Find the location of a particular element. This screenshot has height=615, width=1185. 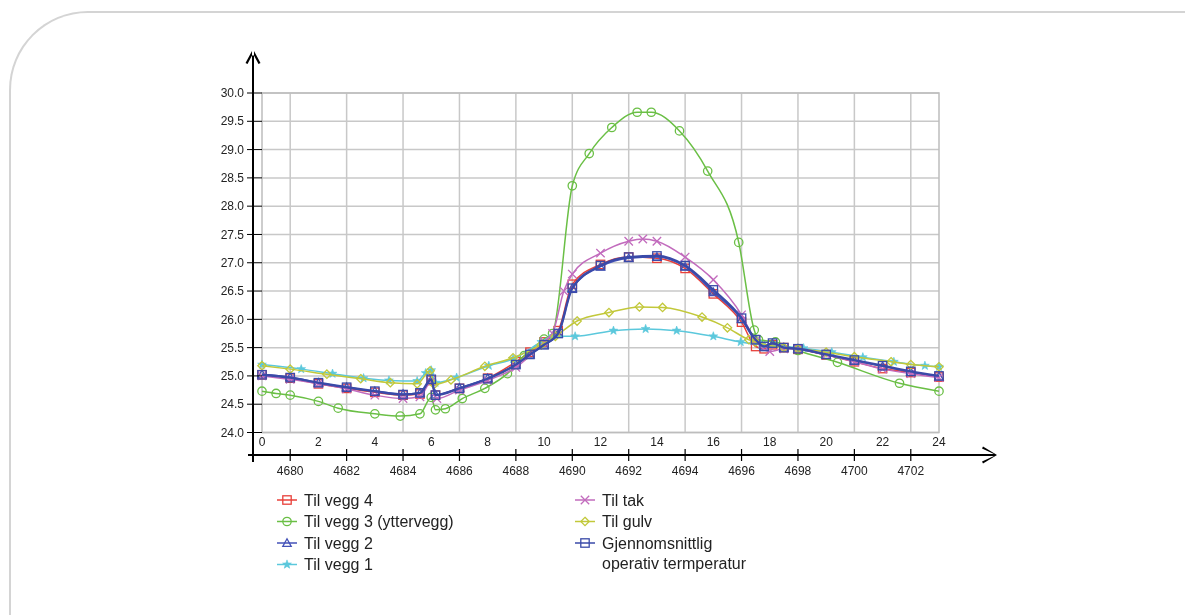

legend-label: Til tak is located at coordinates (624, 500).